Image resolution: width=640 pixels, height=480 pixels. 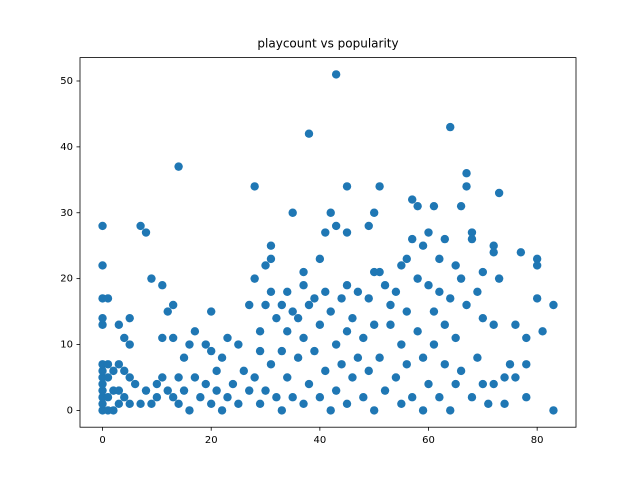 I want to click on x-tick-label: 40, so click(x=319, y=440).